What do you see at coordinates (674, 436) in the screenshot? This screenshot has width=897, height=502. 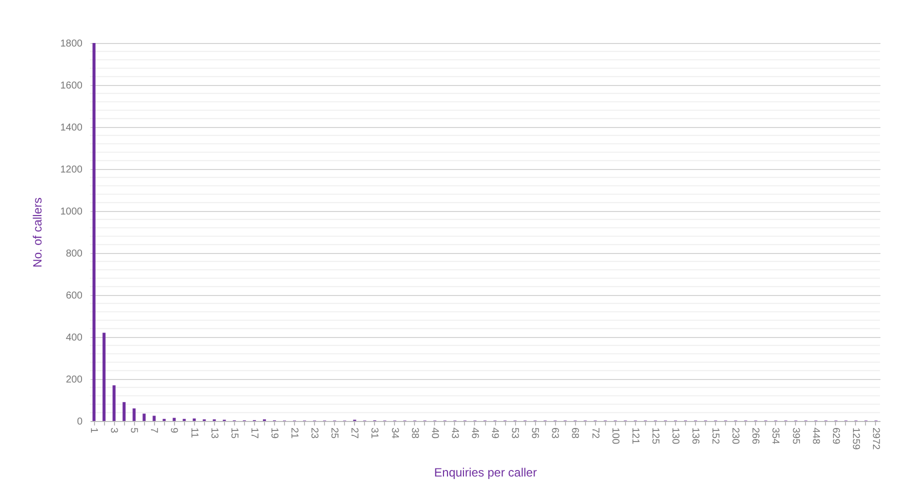 I see `x-tick-label: 130` at bounding box center [674, 436].